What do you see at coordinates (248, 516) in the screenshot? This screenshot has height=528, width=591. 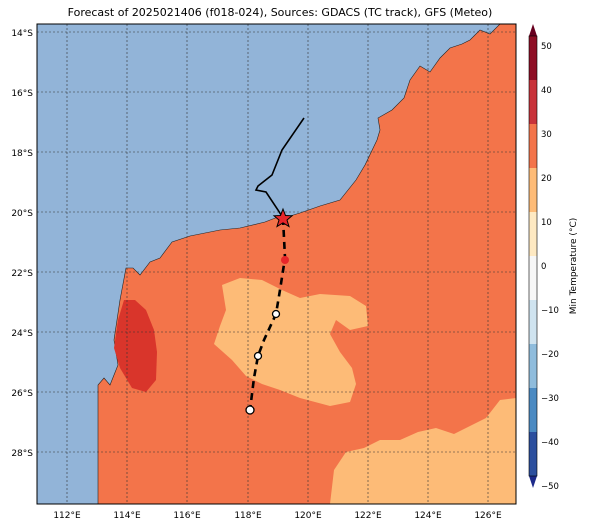 I see `lon-tick: 118°E` at bounding box center [248, 516].